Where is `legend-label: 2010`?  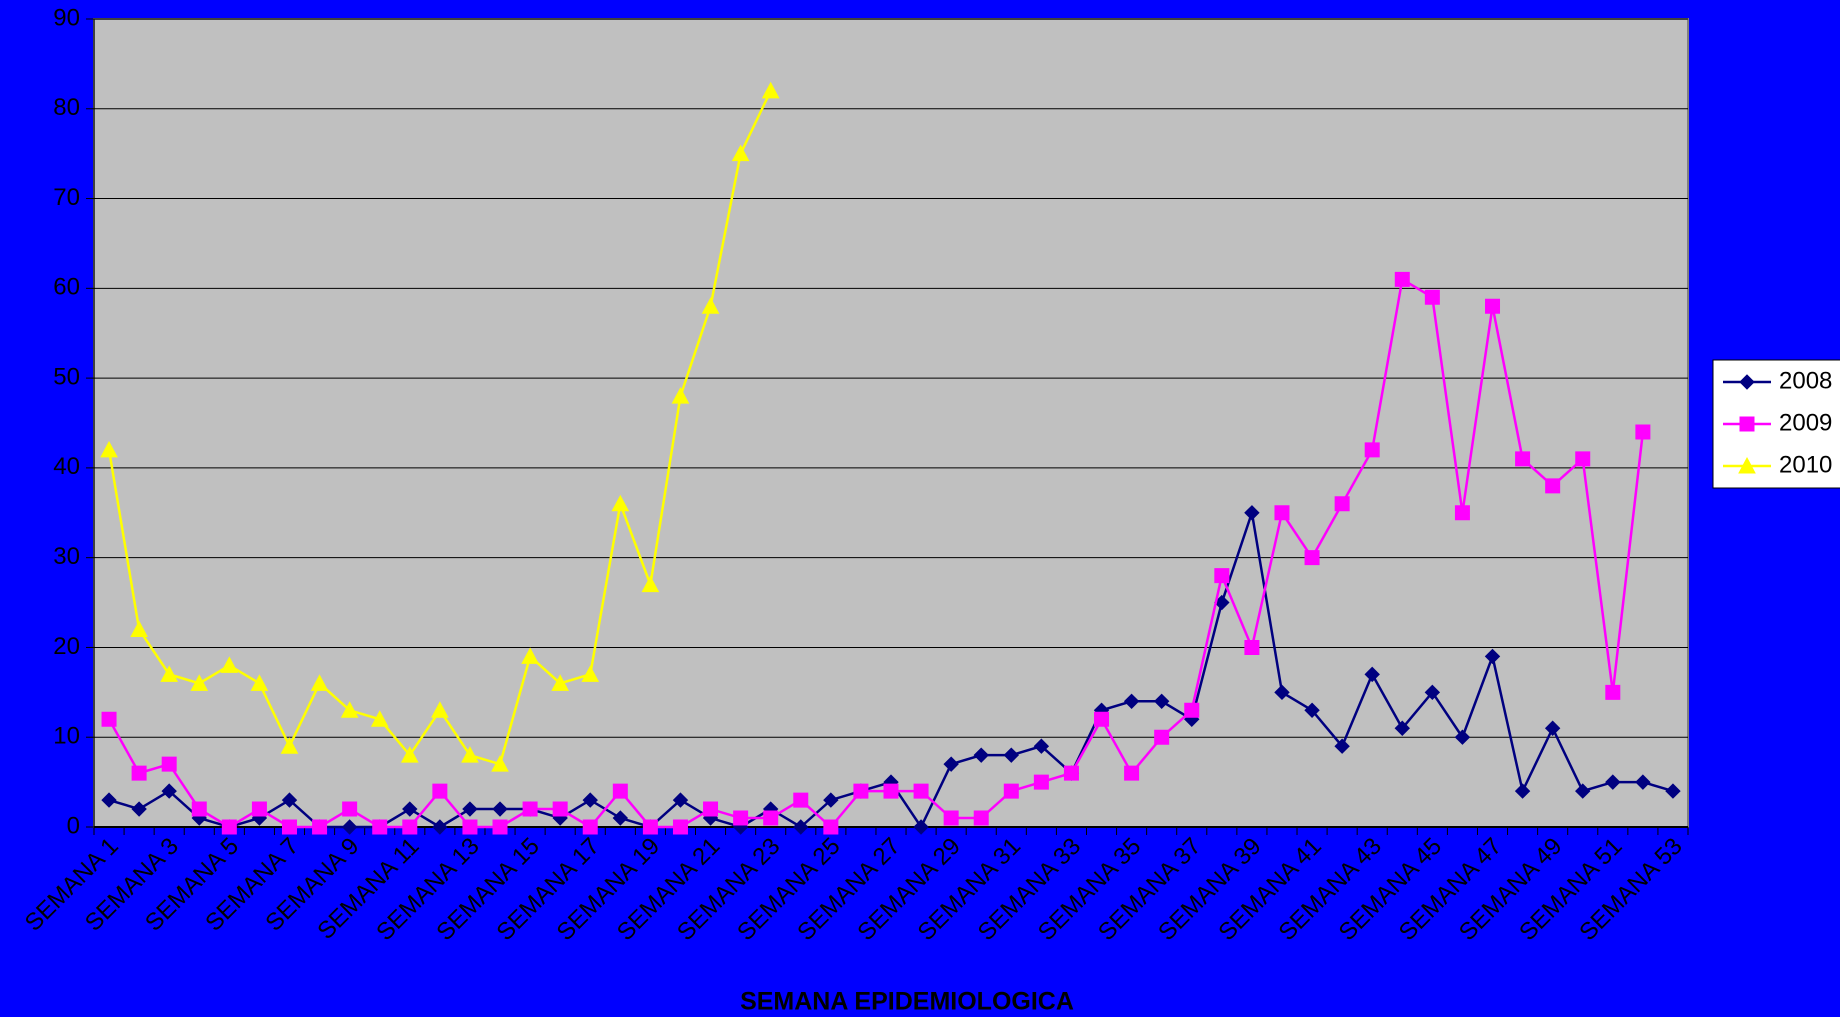
legend-label: 2010 is located at coordinates (1805, 464).